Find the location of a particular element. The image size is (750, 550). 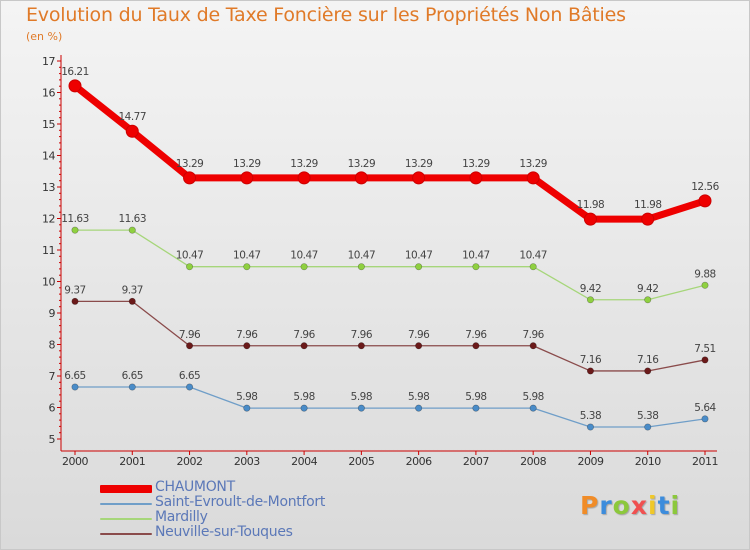

legend-label: Mardilly is located at coordinates (181, 517).